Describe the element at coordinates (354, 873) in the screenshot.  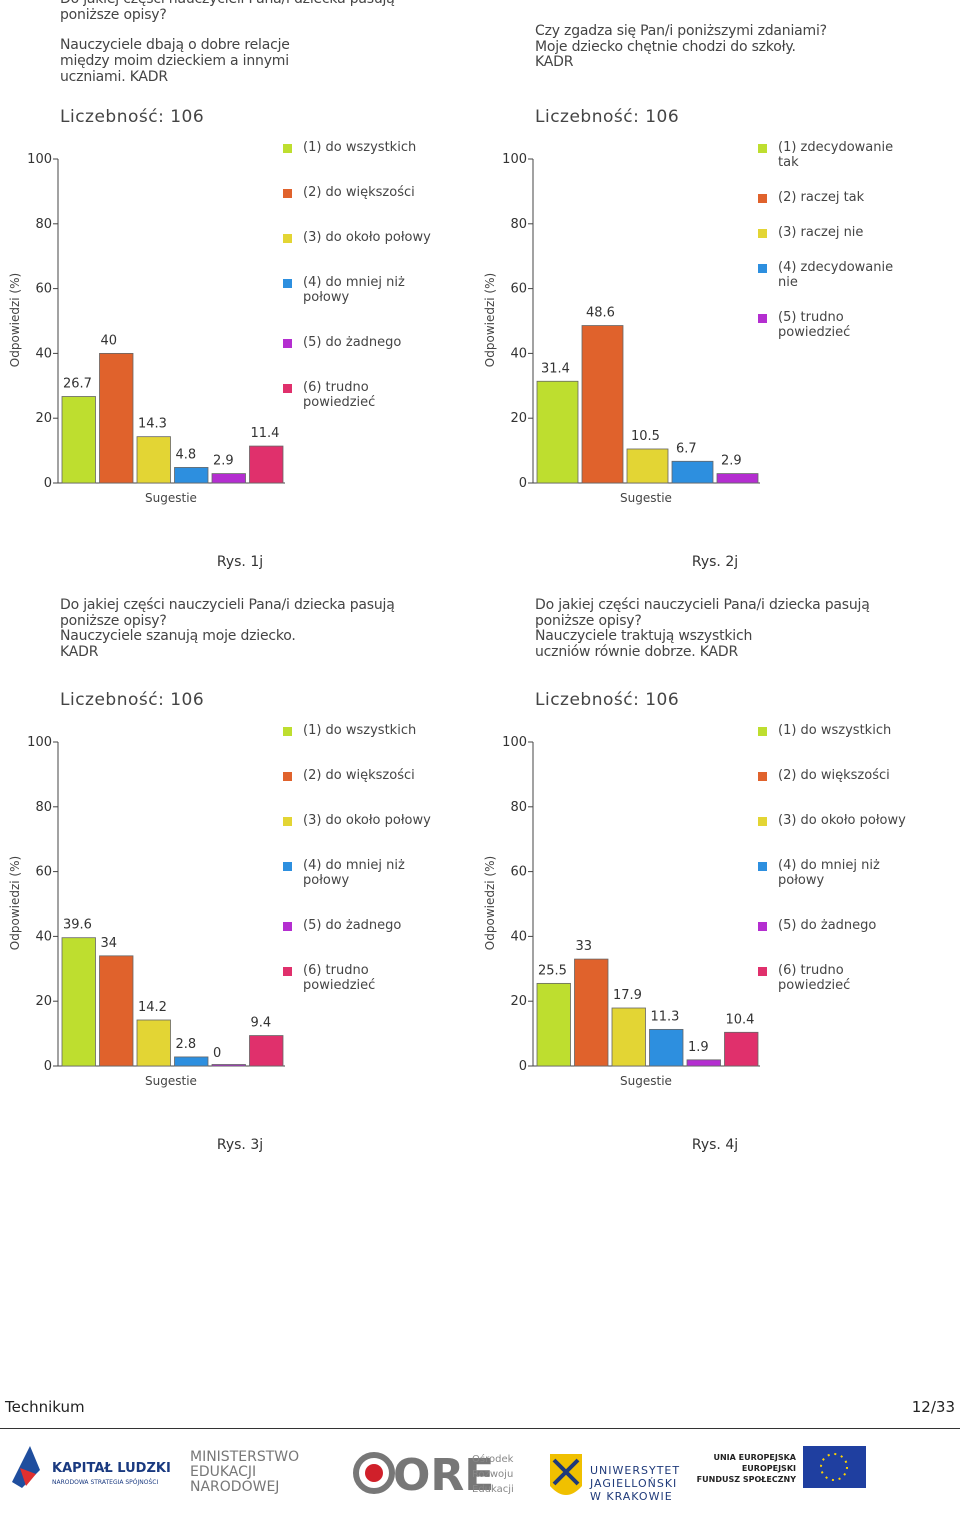
I see `legend-label: (4) do mniej niż połowy` at that location.